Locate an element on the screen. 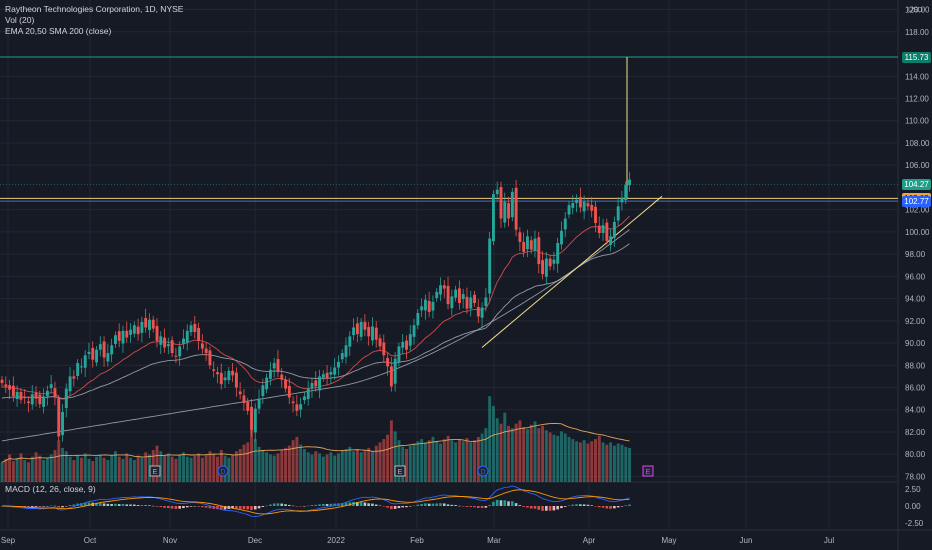 The image size is (932, 550). price-tag: 115.73 is located at coordinates (916, 57).